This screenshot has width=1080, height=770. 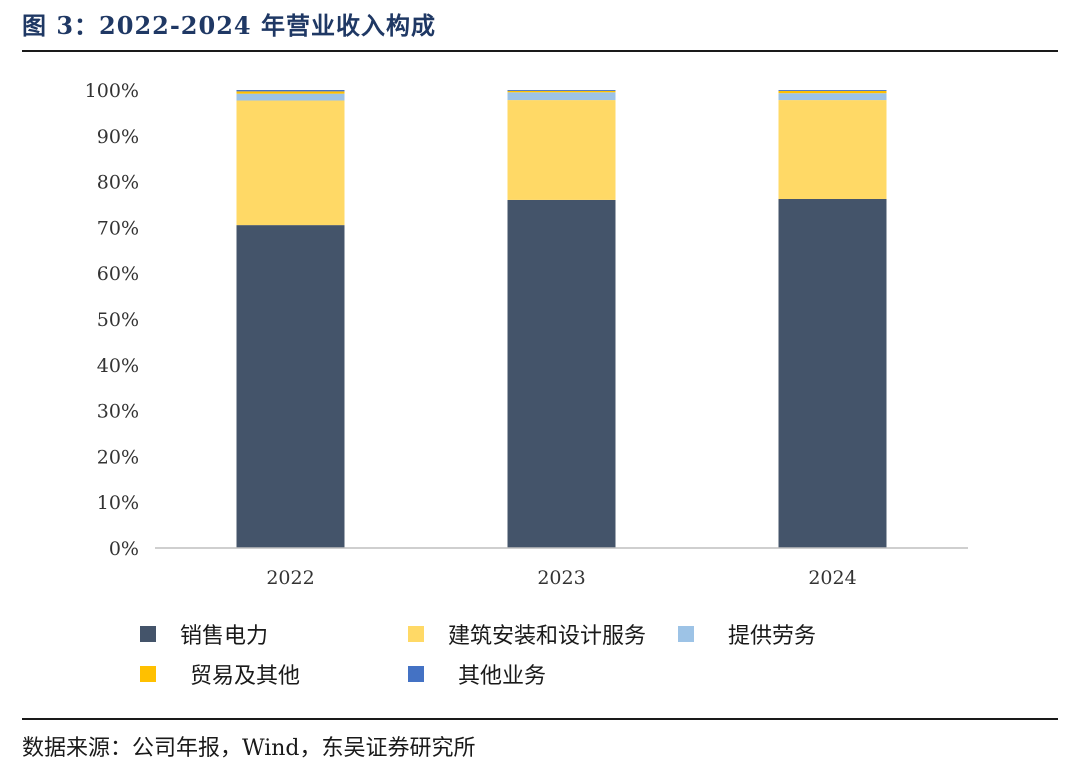 I want to click on y-tick-label: 80%, so click(x=118, y=183).